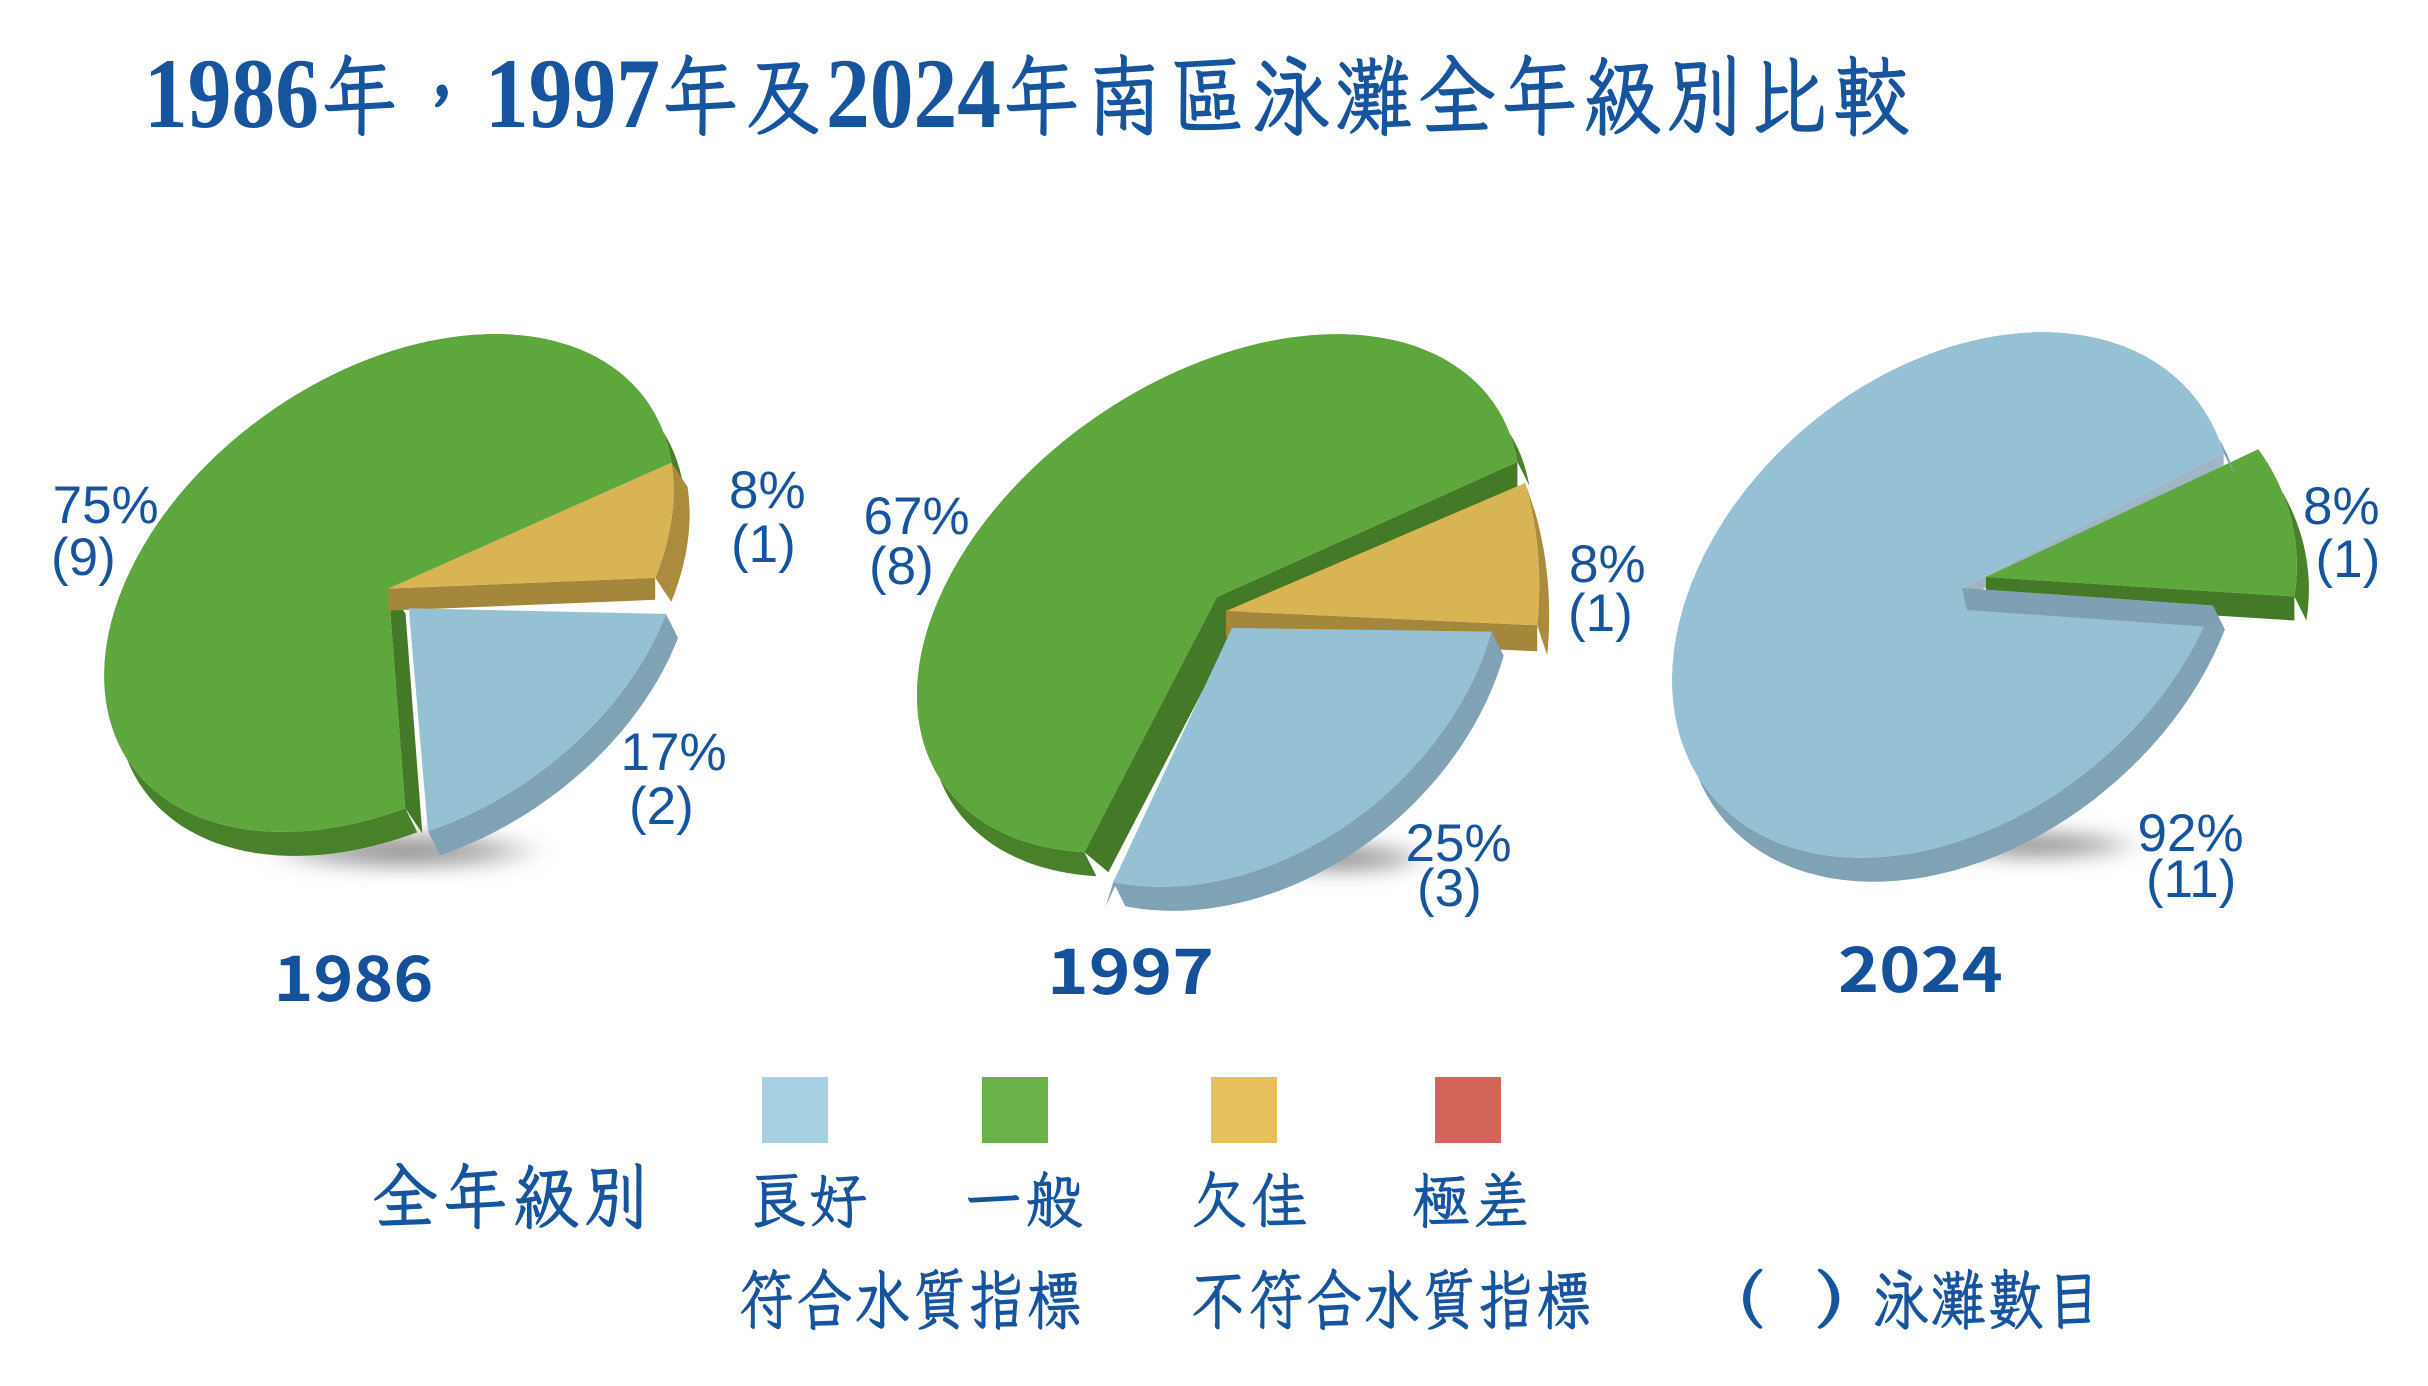 The height and width of the screenshot is (1386, 2428). I want to click on svg-text: (9), so click(83, 557).